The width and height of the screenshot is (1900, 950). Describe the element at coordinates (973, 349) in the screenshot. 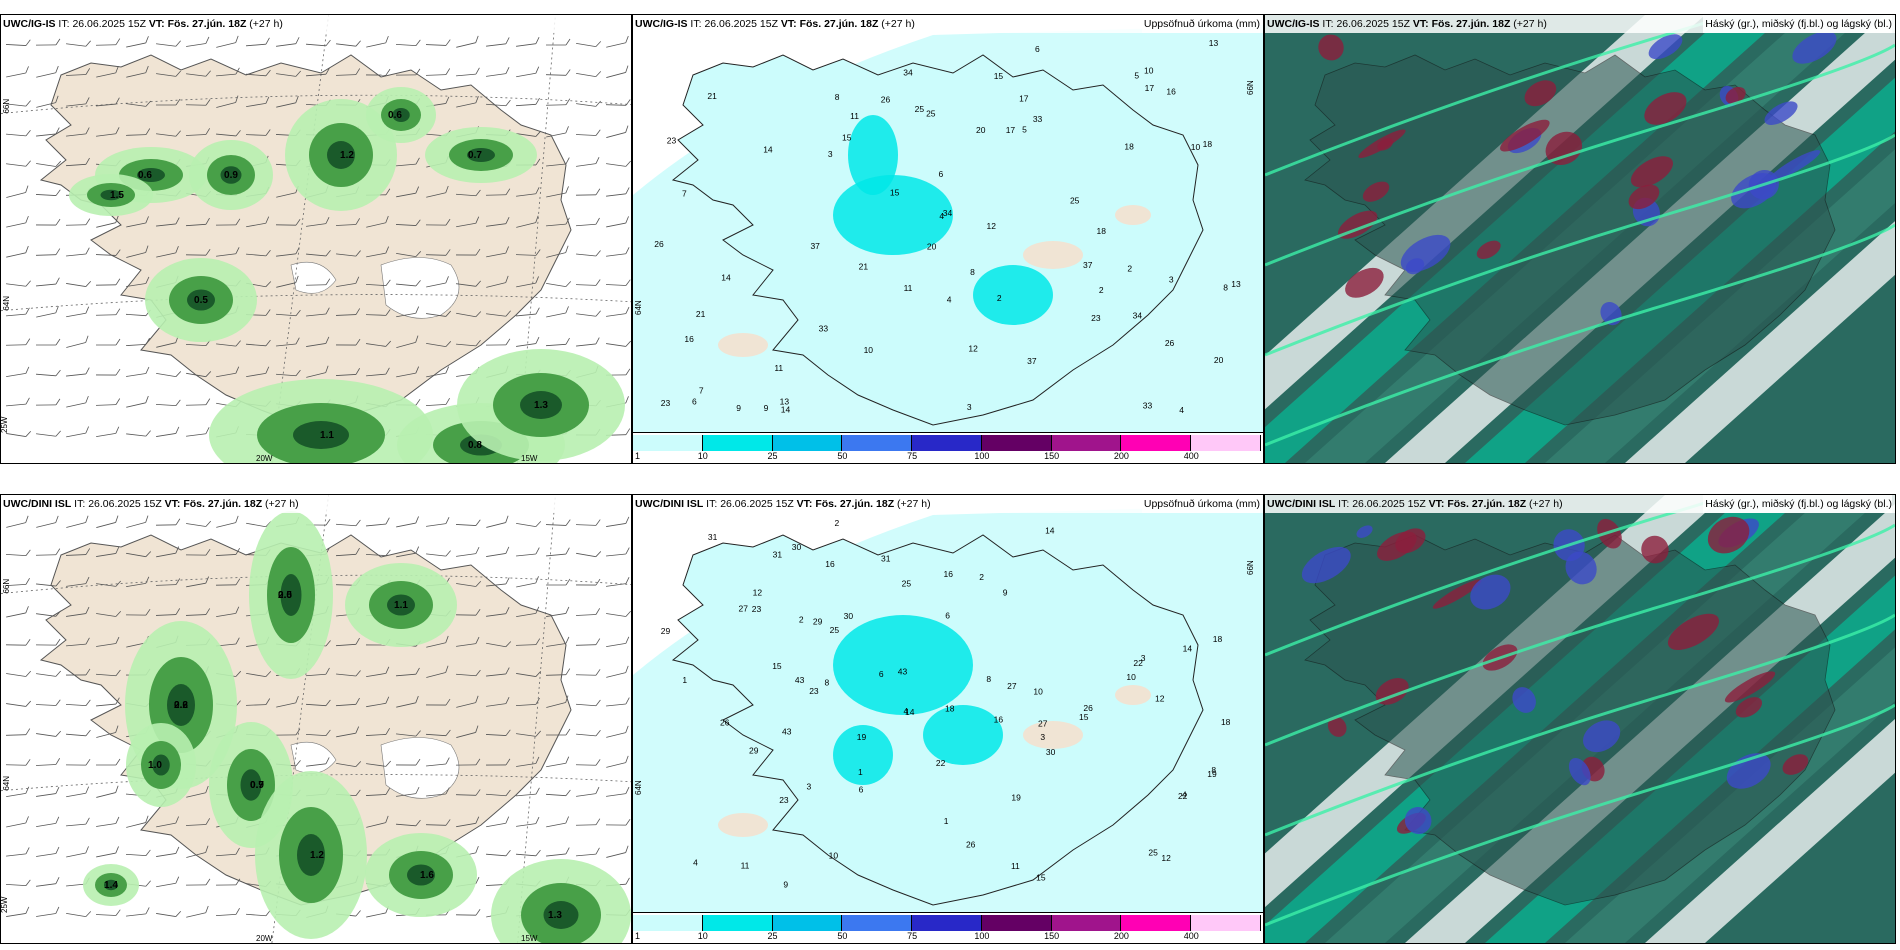

I see `precip-amount-label: 12` at that location.